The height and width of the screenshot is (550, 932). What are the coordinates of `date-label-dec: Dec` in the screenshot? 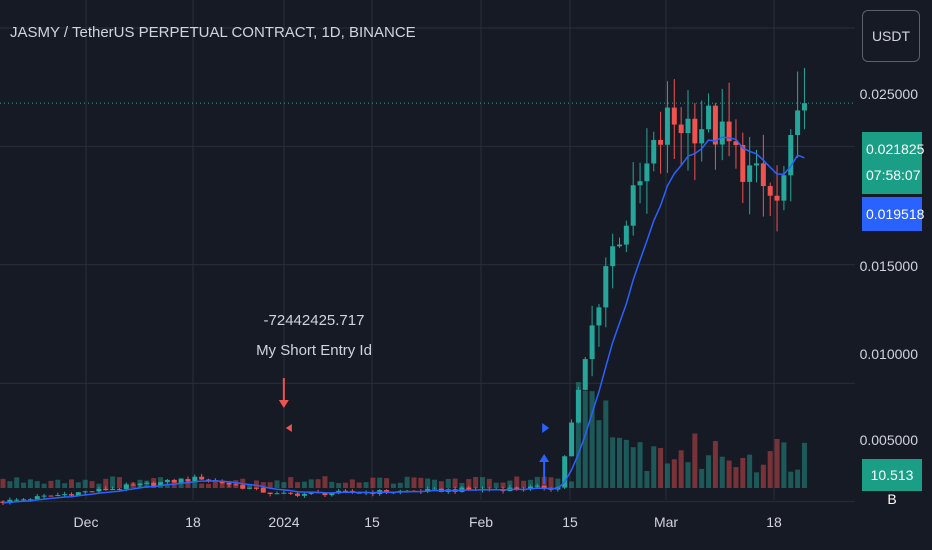 It's located at (86, 522).